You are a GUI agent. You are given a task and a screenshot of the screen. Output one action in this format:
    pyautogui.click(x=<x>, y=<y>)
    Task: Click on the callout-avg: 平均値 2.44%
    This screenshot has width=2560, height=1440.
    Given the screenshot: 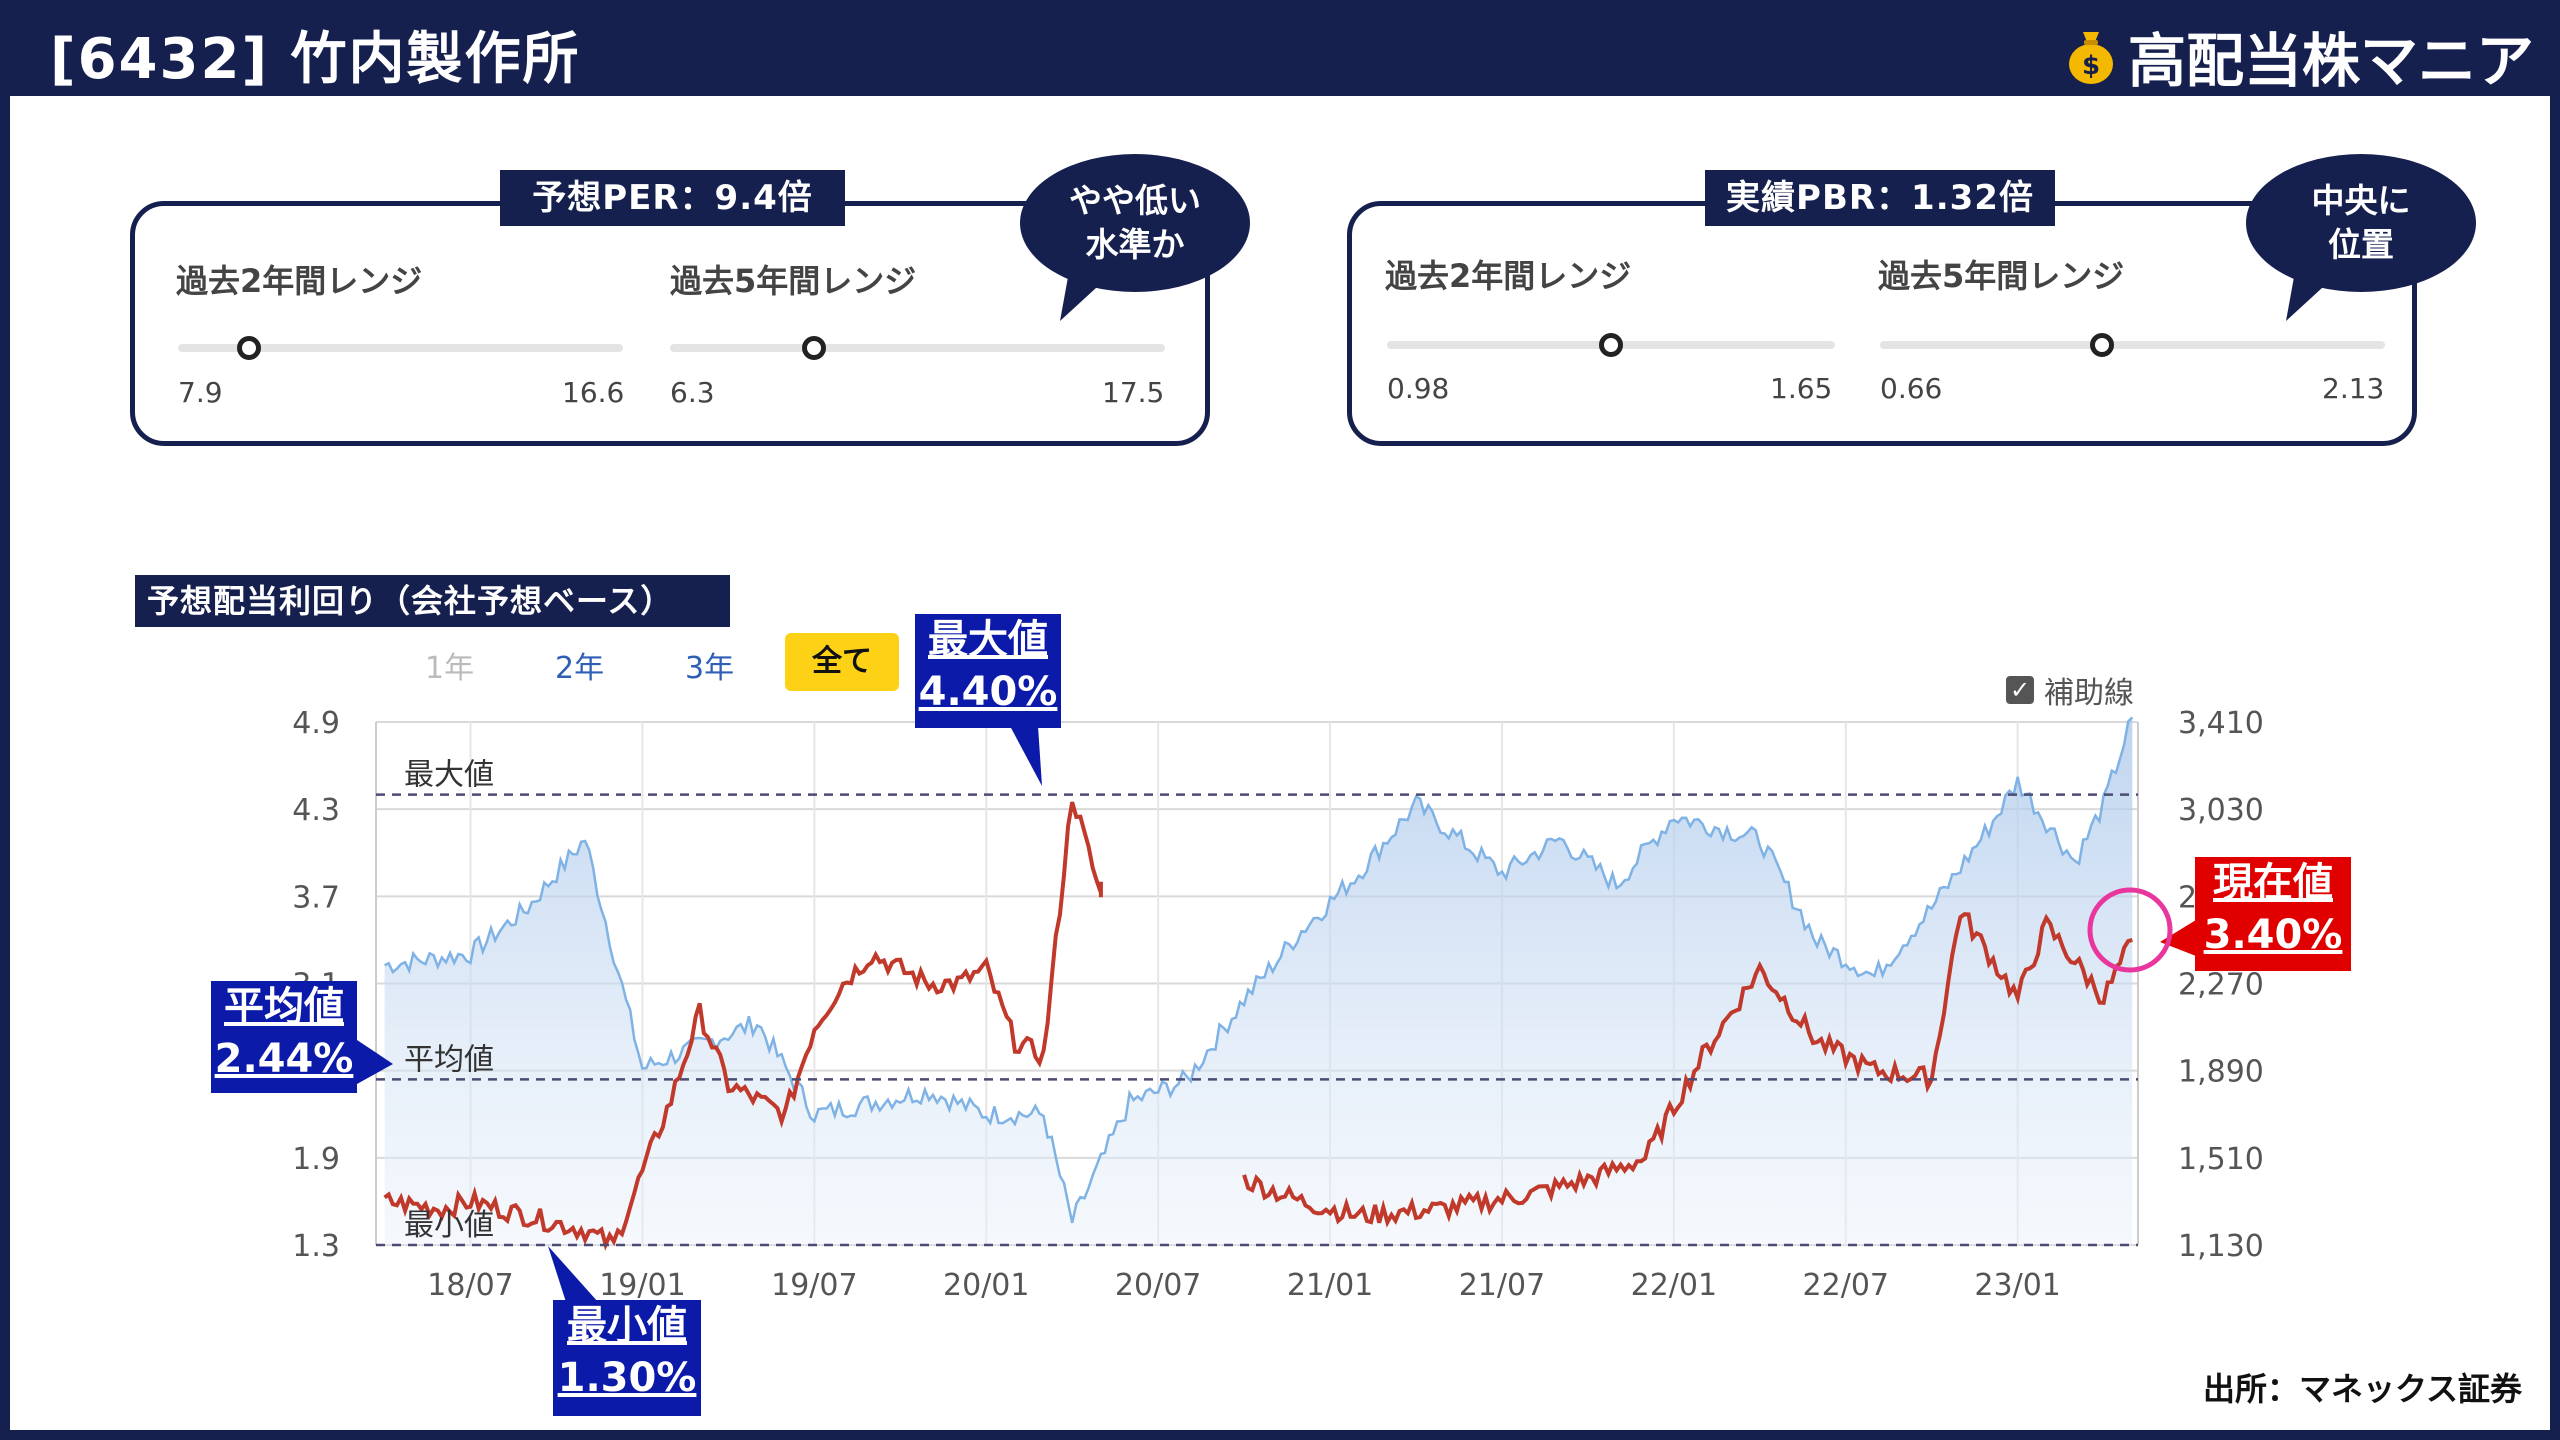 What is the action you would take?
    pyautogui.click(x=284, y=1037)
    